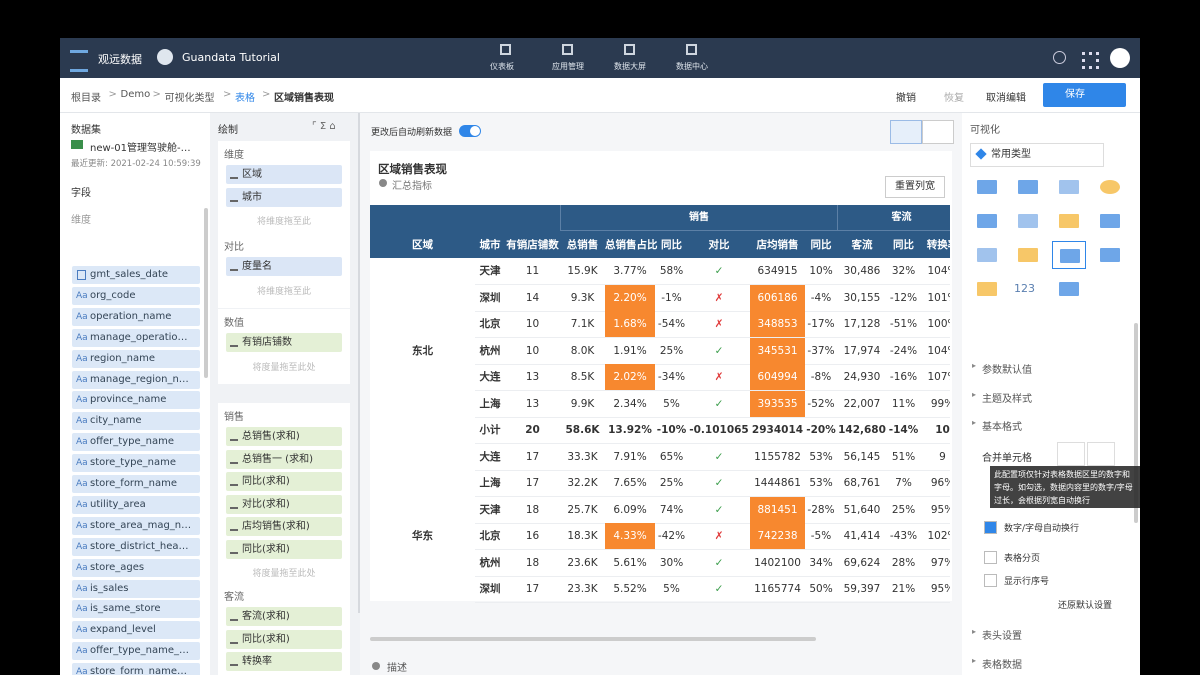 The image size is (1200, 675). Describe the element at coordinates (1002, 427) in the screenshot. I see `settings-section: 基本格式` at that location.